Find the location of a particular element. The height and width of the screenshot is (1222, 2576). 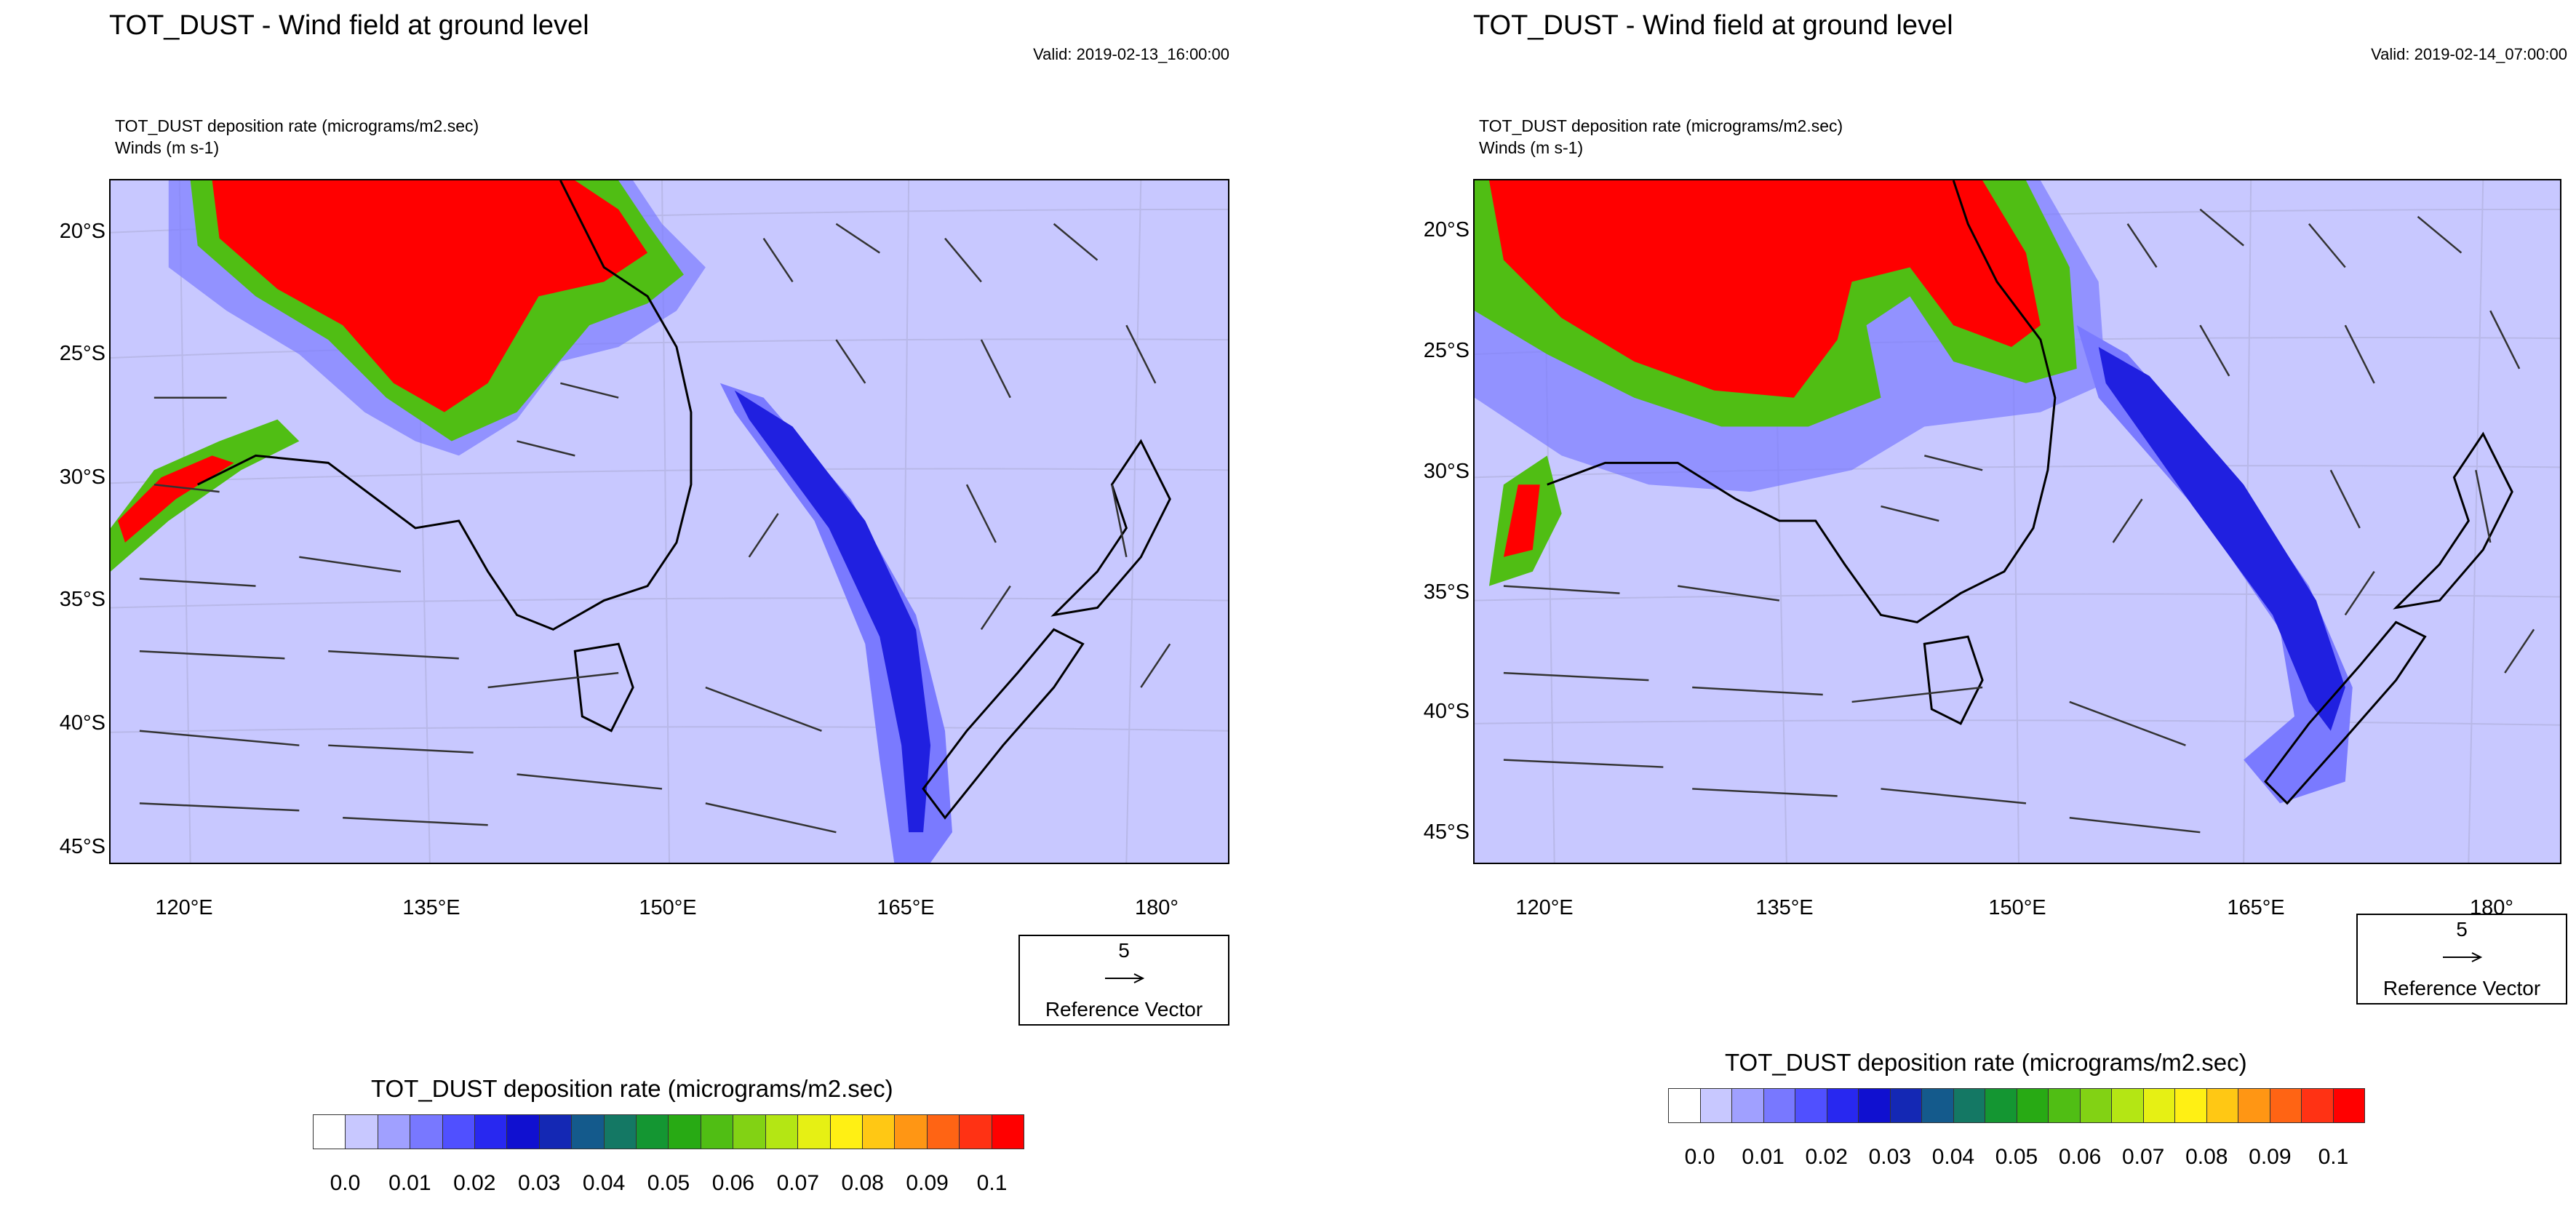

reference-vector-magnitude: 5 is located at coordinates (1124, 950).